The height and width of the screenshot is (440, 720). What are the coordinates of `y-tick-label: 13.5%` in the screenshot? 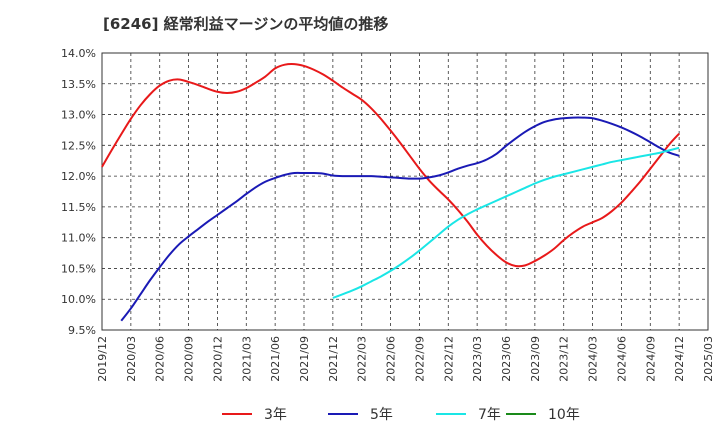 It's located at (78, 84).